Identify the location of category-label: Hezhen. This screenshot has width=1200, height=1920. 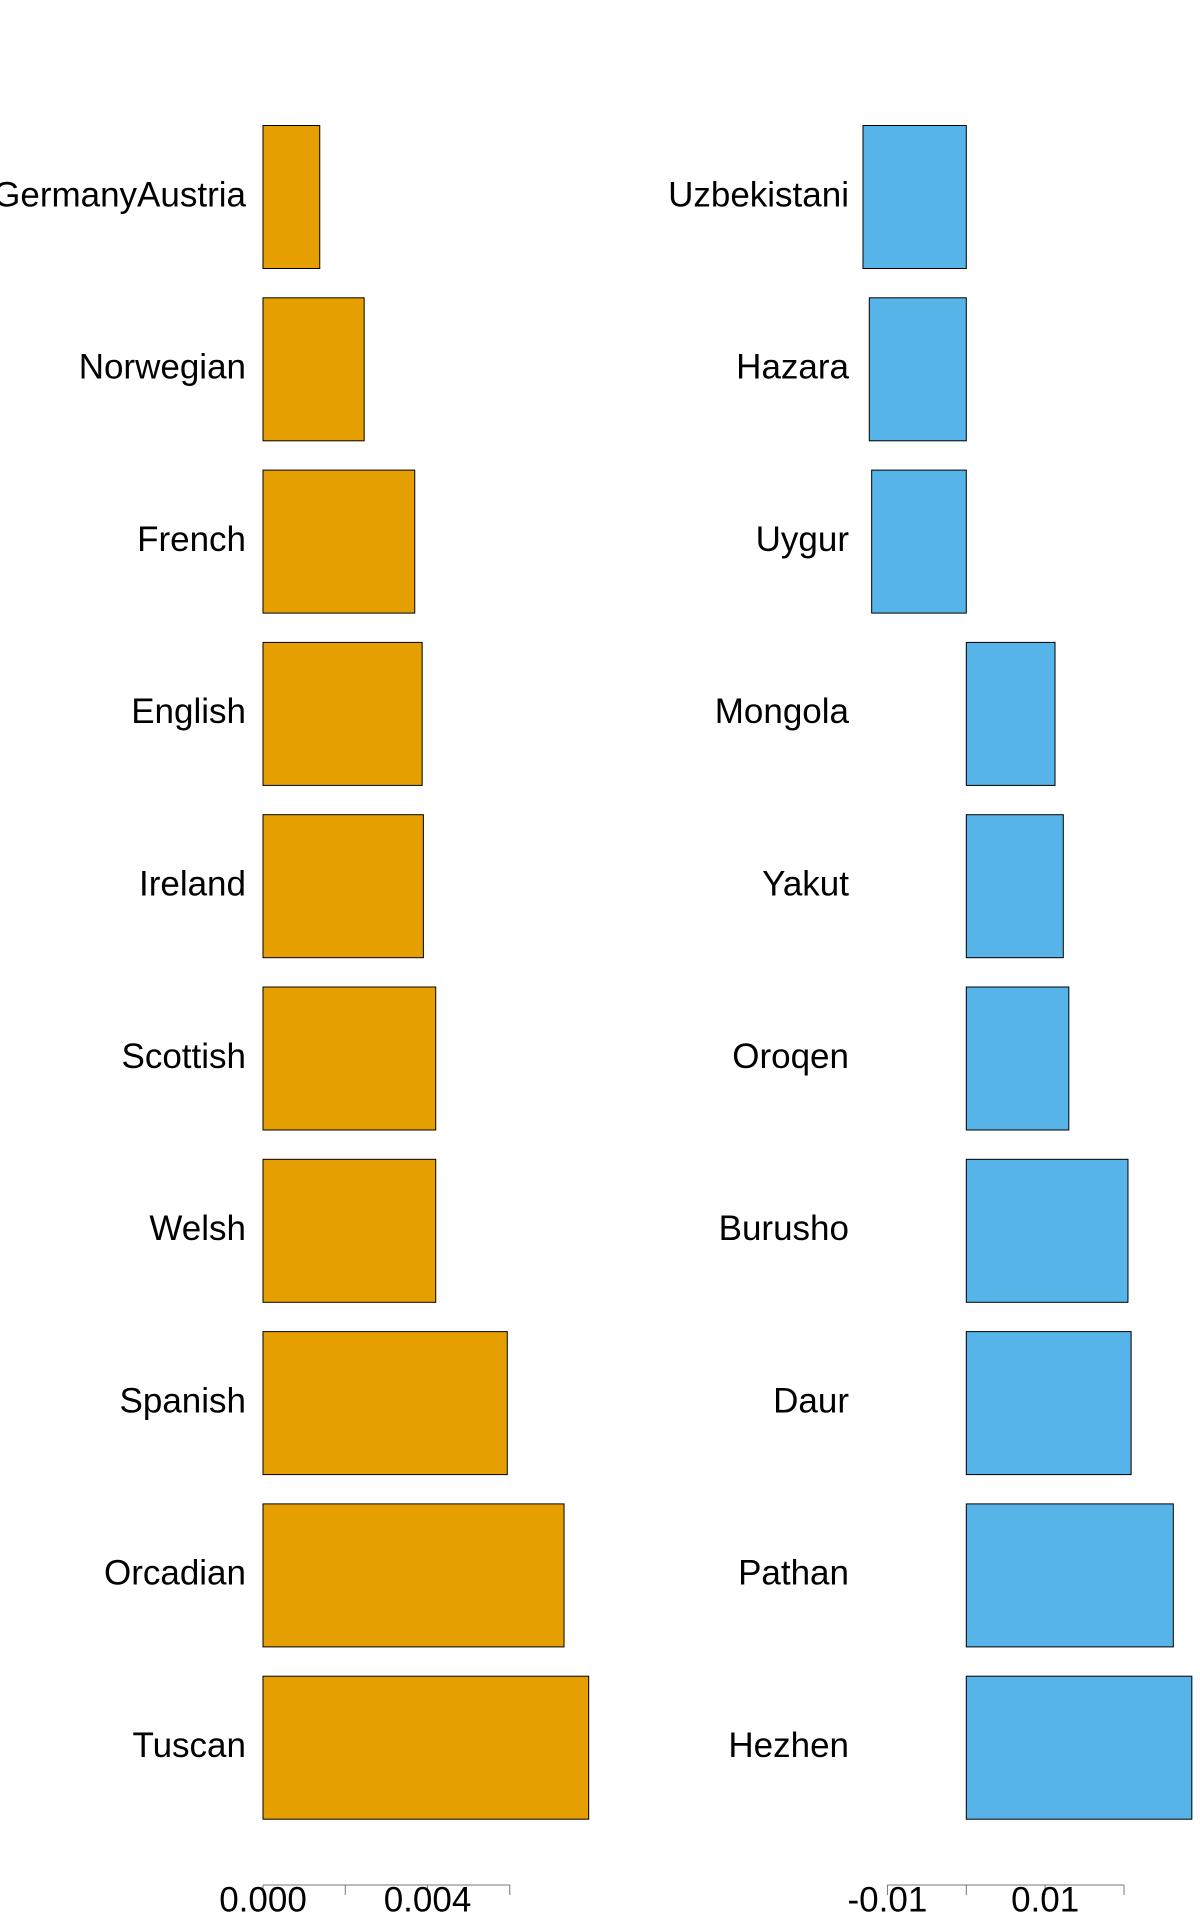
(788, 1745).